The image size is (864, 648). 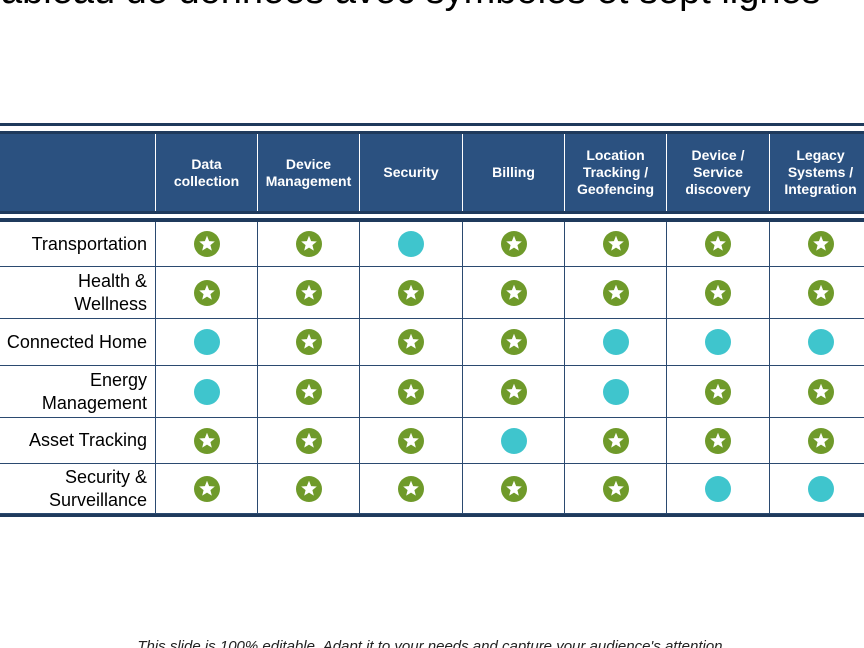 I want to click on column-header: Security, so click(x=410, y=172).